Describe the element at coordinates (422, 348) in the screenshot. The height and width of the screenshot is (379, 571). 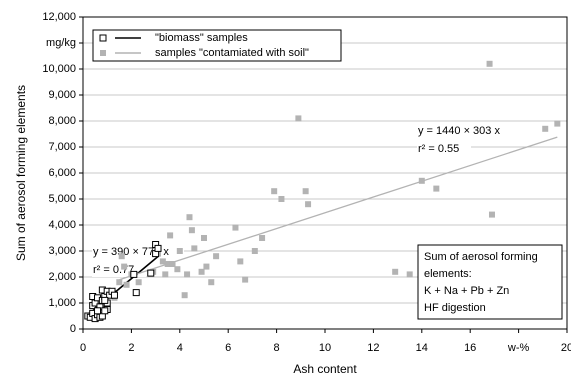
I see `x-tick-label: 14` at that location.